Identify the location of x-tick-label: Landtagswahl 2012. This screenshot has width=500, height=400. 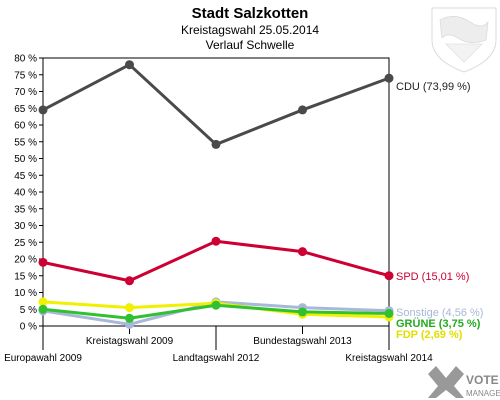
(216, 358).